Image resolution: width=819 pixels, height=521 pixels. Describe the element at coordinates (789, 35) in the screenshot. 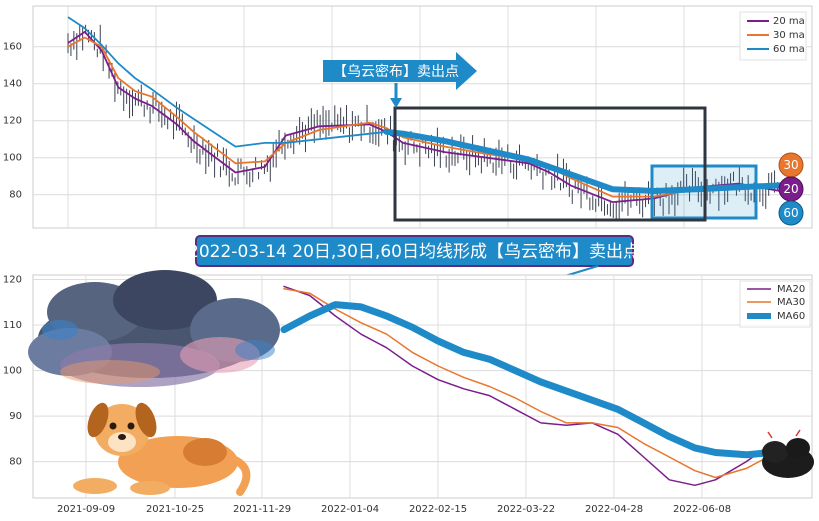

I see `legend-label-30ma: 30 ma` at that location.